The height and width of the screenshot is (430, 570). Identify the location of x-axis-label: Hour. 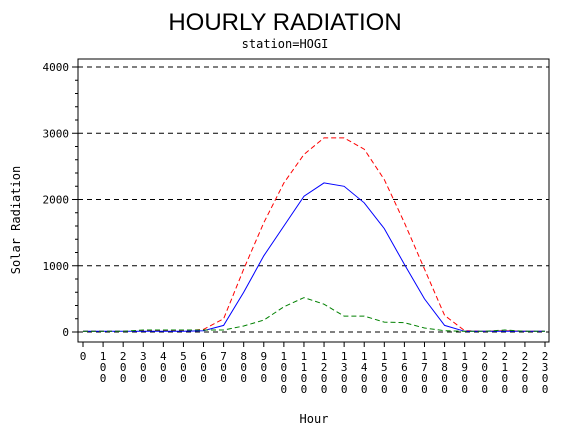
(314, 419).